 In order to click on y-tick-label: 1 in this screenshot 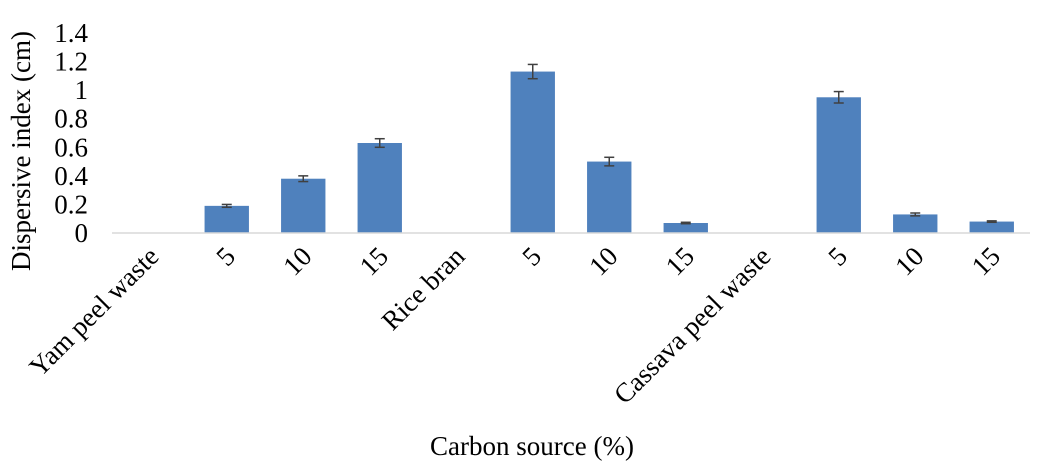, I will do `click(82, 90)`.